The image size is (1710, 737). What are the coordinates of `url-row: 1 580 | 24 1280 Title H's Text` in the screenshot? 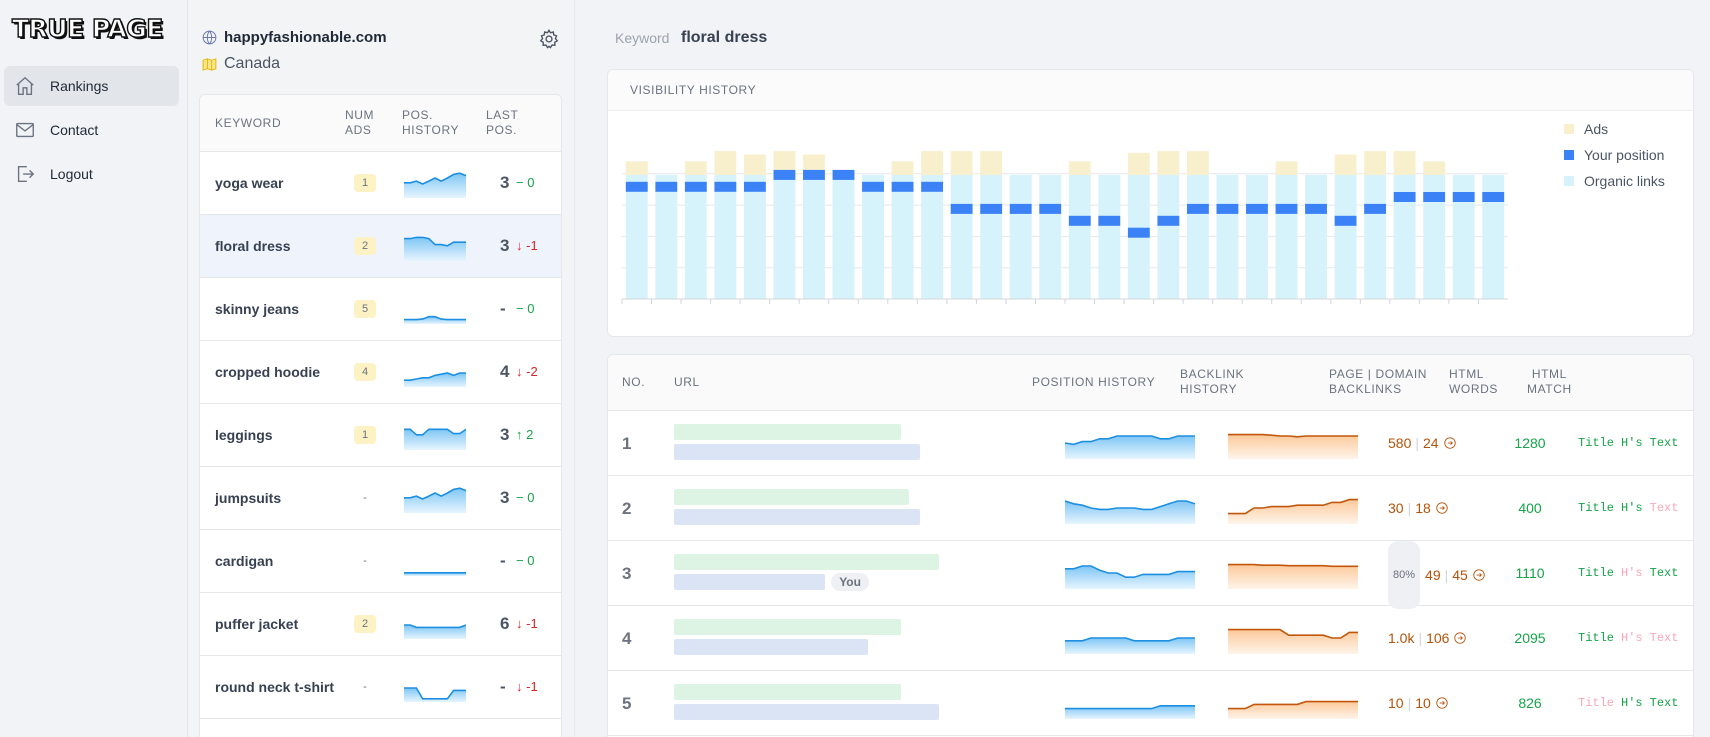 It's located at (1150, 443).